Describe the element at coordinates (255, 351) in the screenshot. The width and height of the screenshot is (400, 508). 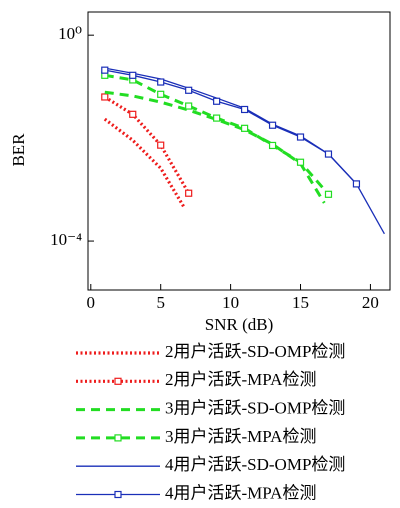
I see `legend-label: 2用户活跃-SD-OMP检测` at that location.